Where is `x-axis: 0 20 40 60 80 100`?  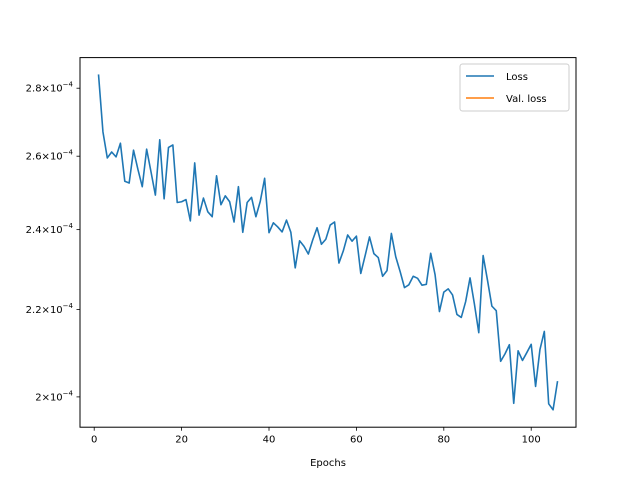
x-axis: 0 20 40 60 80 100 is located at coordinates (316, 436).